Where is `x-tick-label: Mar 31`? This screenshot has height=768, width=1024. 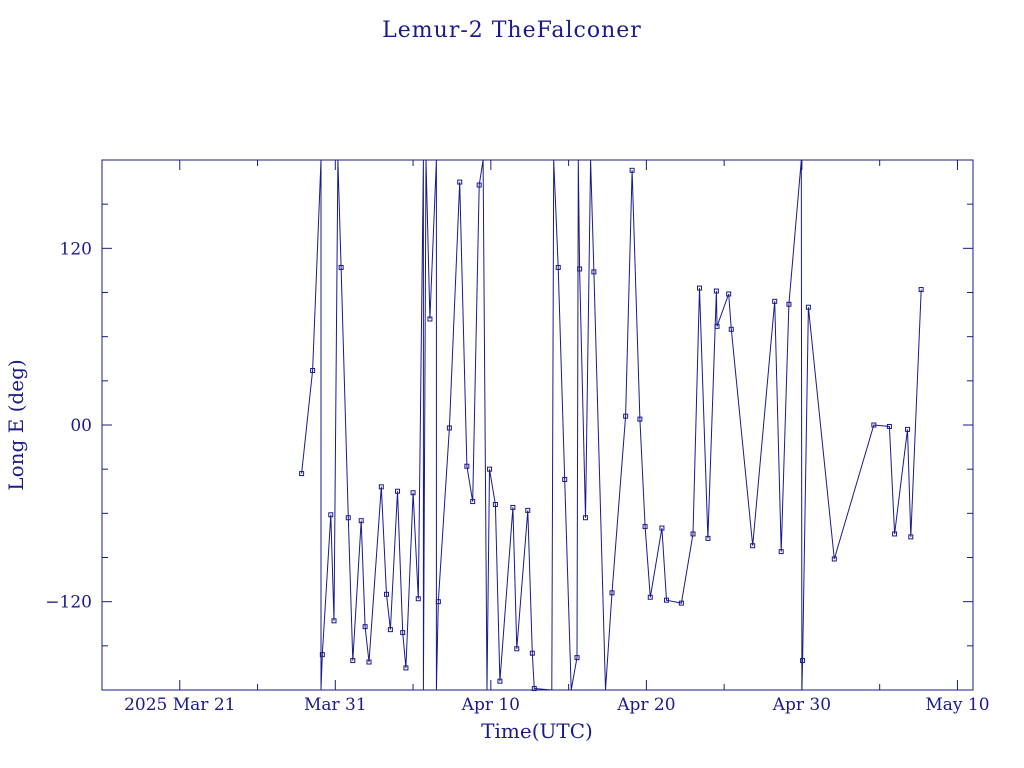
x-tick-label: Mar 31 is located at coordinates (335, 705).